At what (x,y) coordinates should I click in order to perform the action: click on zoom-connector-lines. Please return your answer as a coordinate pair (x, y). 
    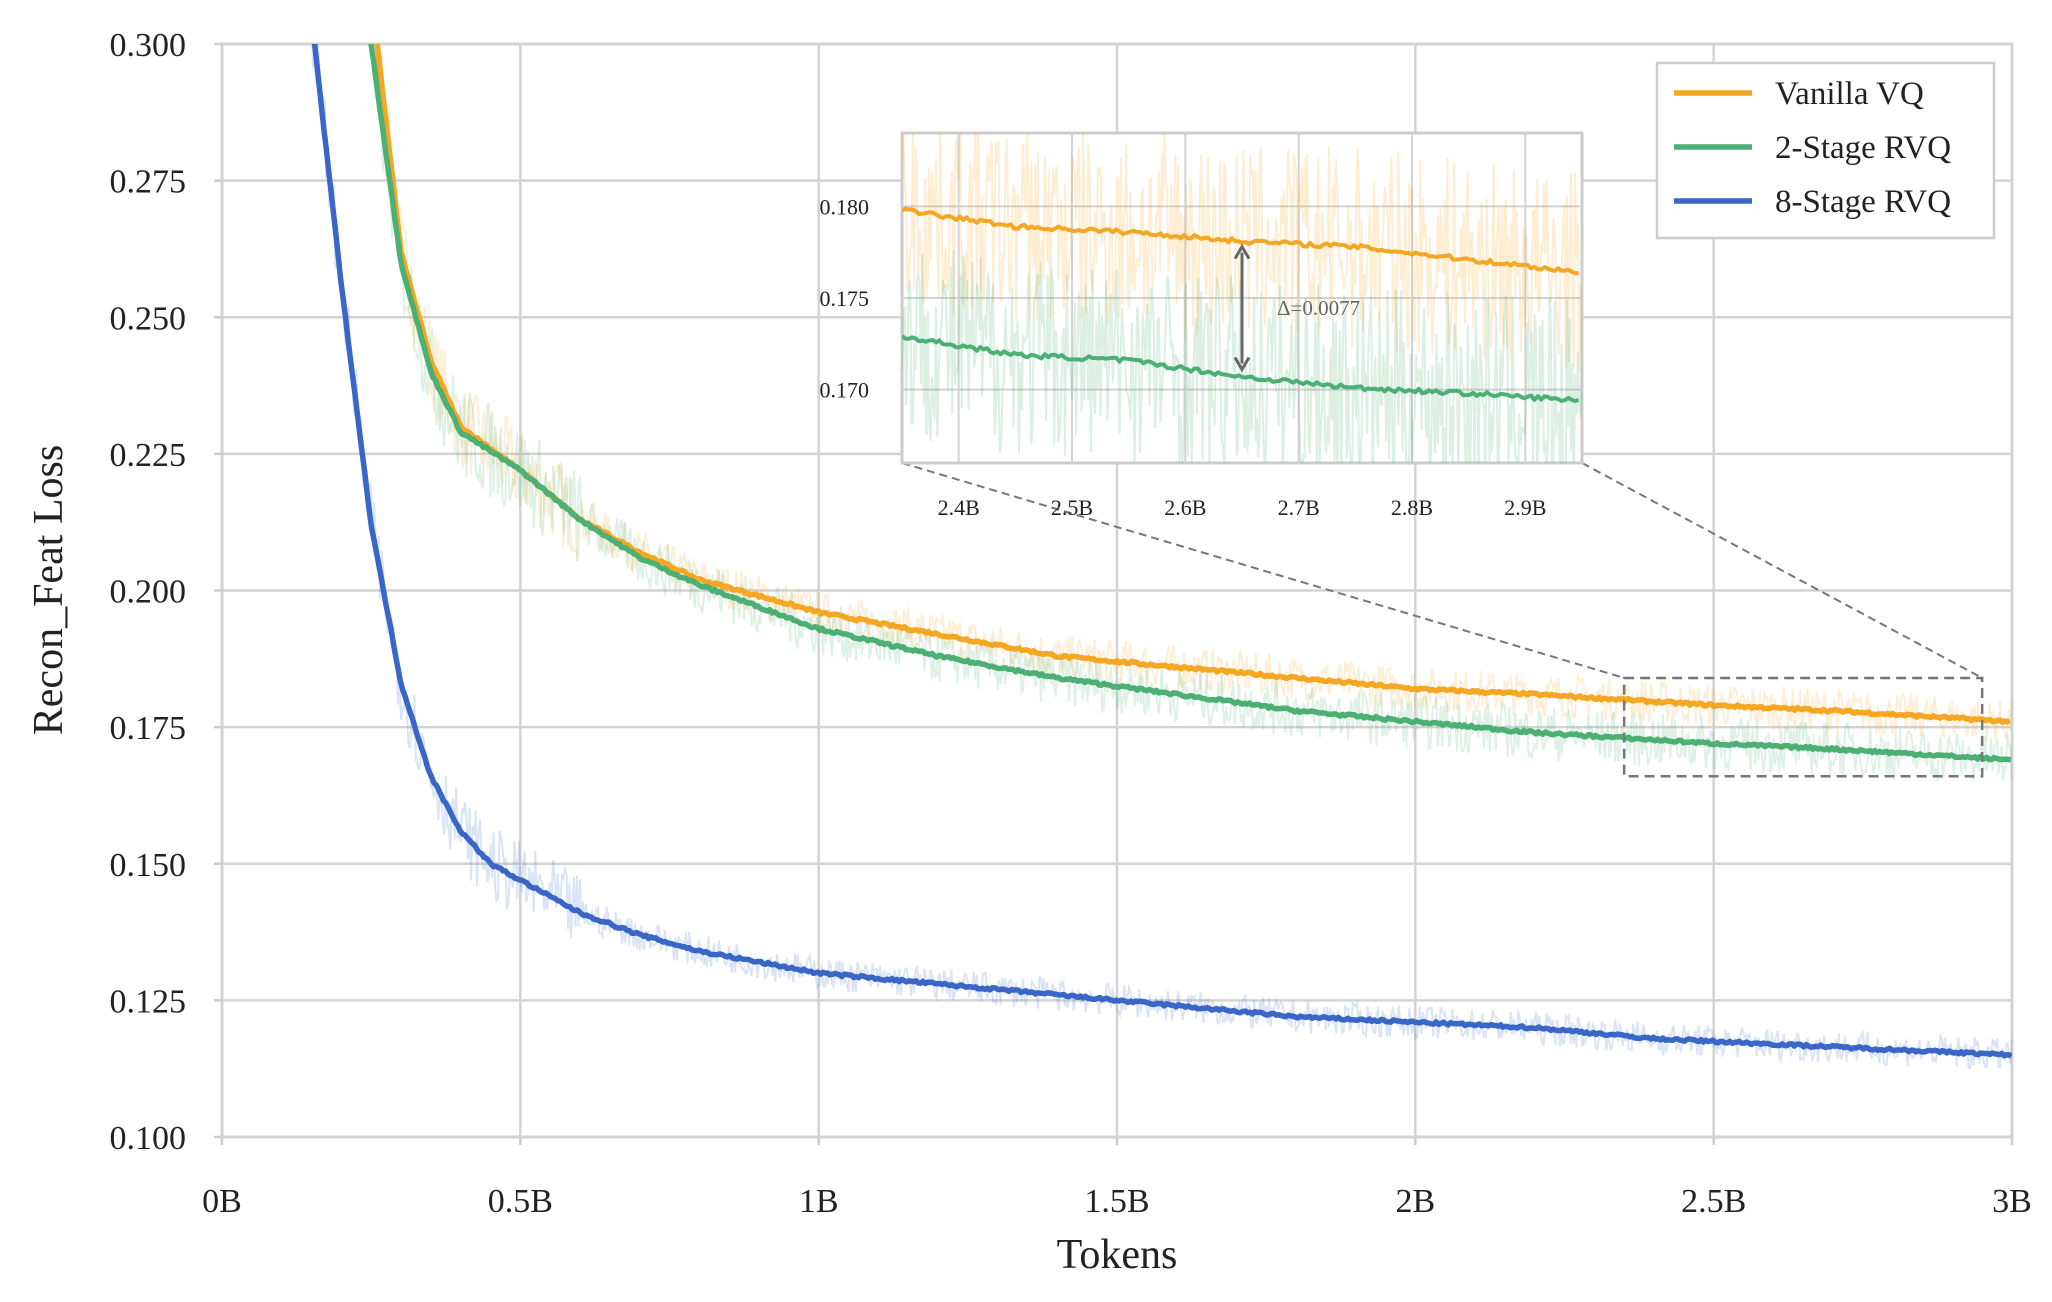
    Looking at the image, I should click on (1442, 620).